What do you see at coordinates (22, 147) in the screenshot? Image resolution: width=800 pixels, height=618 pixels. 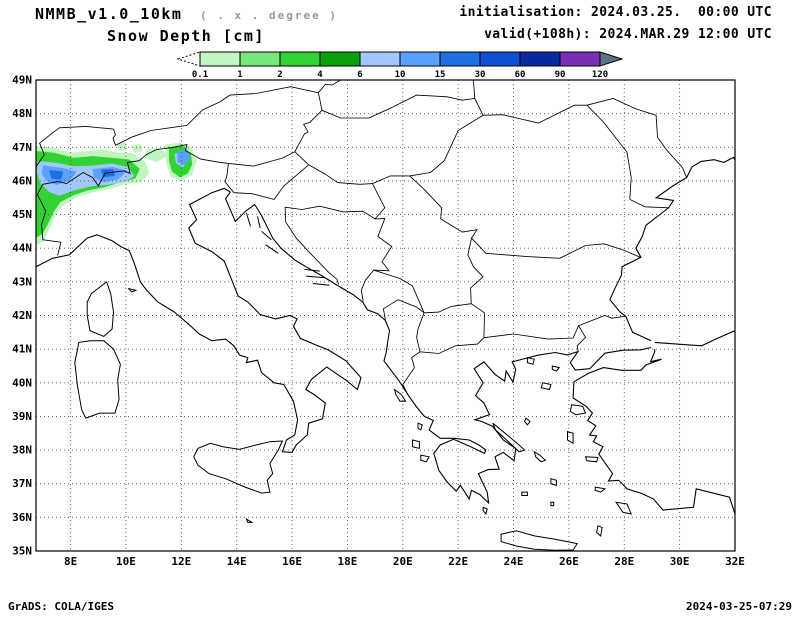 I see `lat-axis-label: 47N` at bounding box center [22, 147].